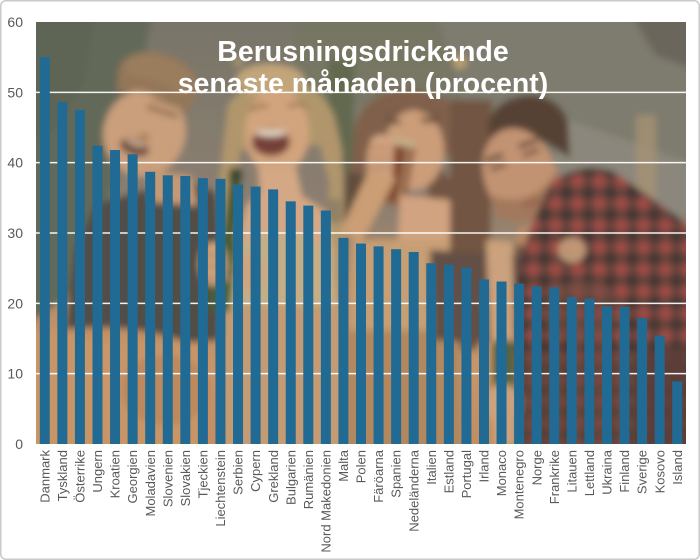  What do you see at coordinates (185, 478) in the screenshot?
I see `svg-text: Slovakien` at bounding box center [185, 478].